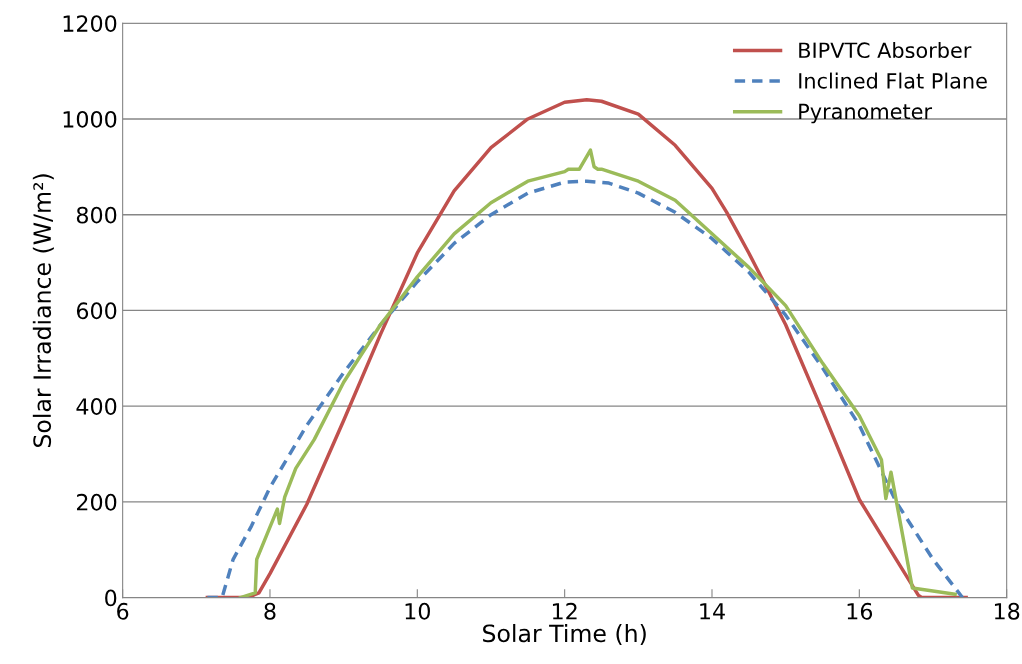  What do you see at coordinates (893, 80) in the screenshot?
I see `legend-label: Inclined Flat Plane` at bounding box center [893, 80].